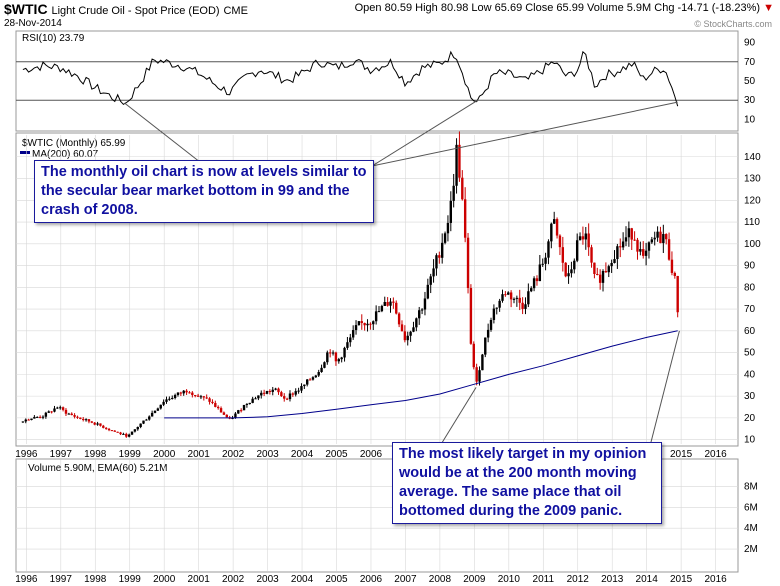  Describe the element at coordinates (750, 374) in the screenshot. I see `price-tick-label: 40` at that location.